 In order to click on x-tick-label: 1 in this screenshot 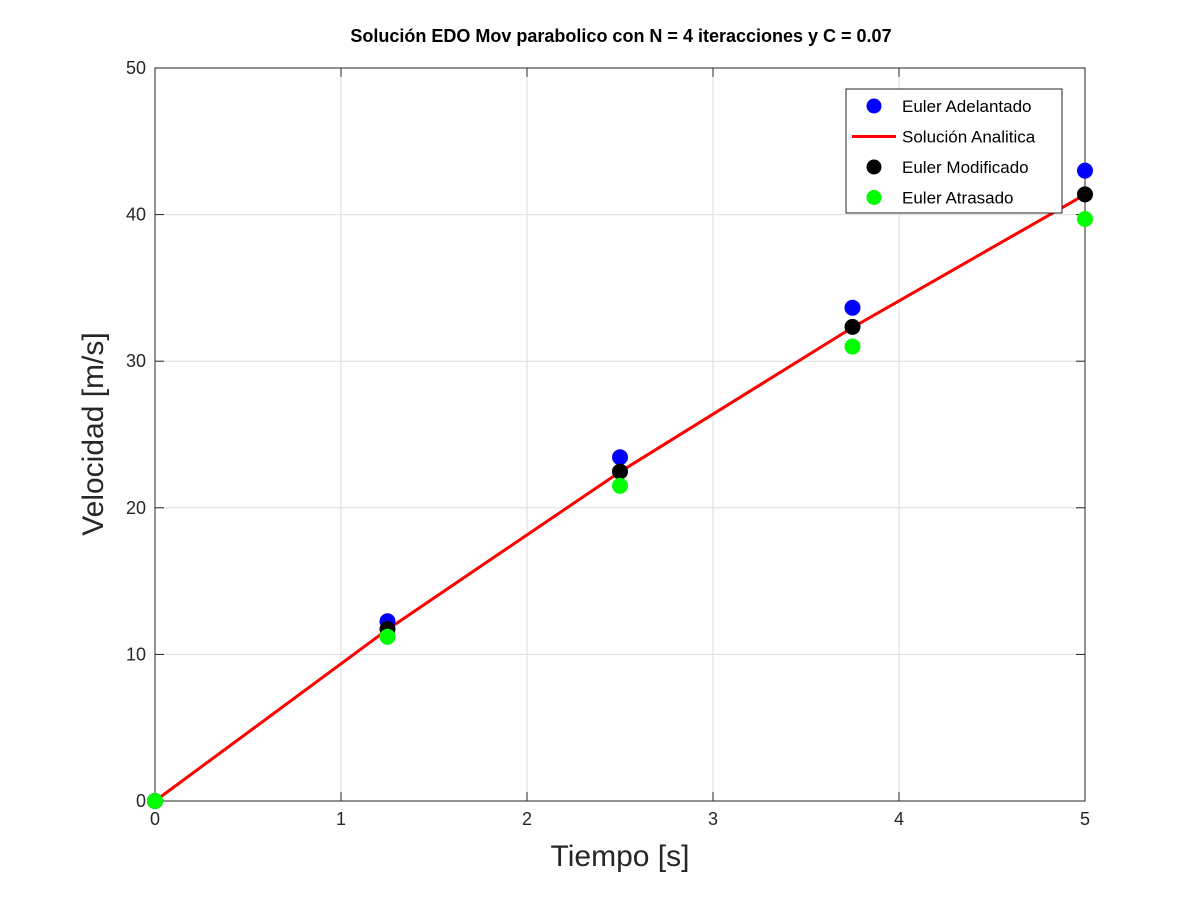, I will do `click(341, 819)`.